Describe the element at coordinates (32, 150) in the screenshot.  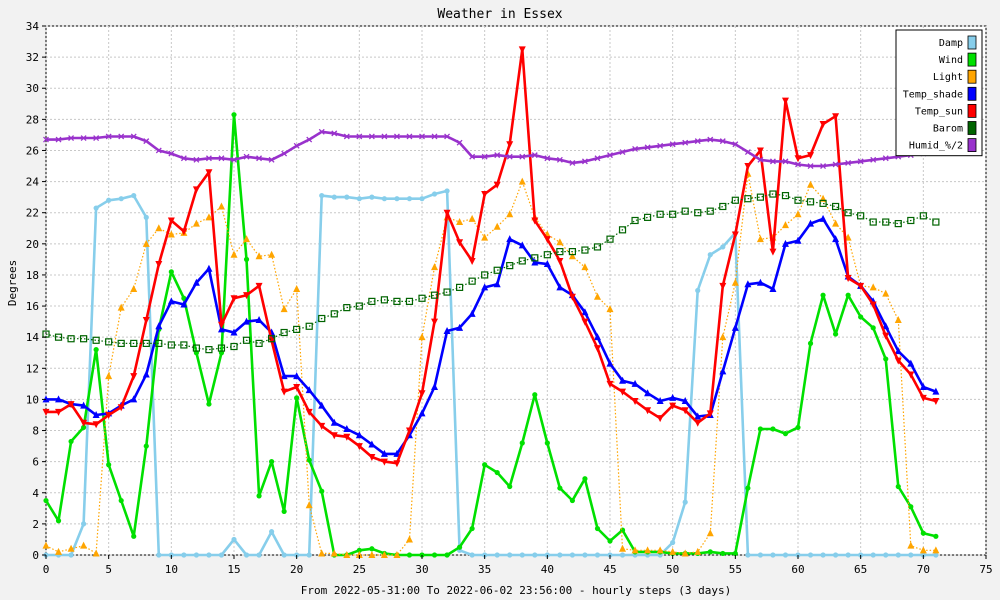
I see `y-tick-label: 26` at that location.